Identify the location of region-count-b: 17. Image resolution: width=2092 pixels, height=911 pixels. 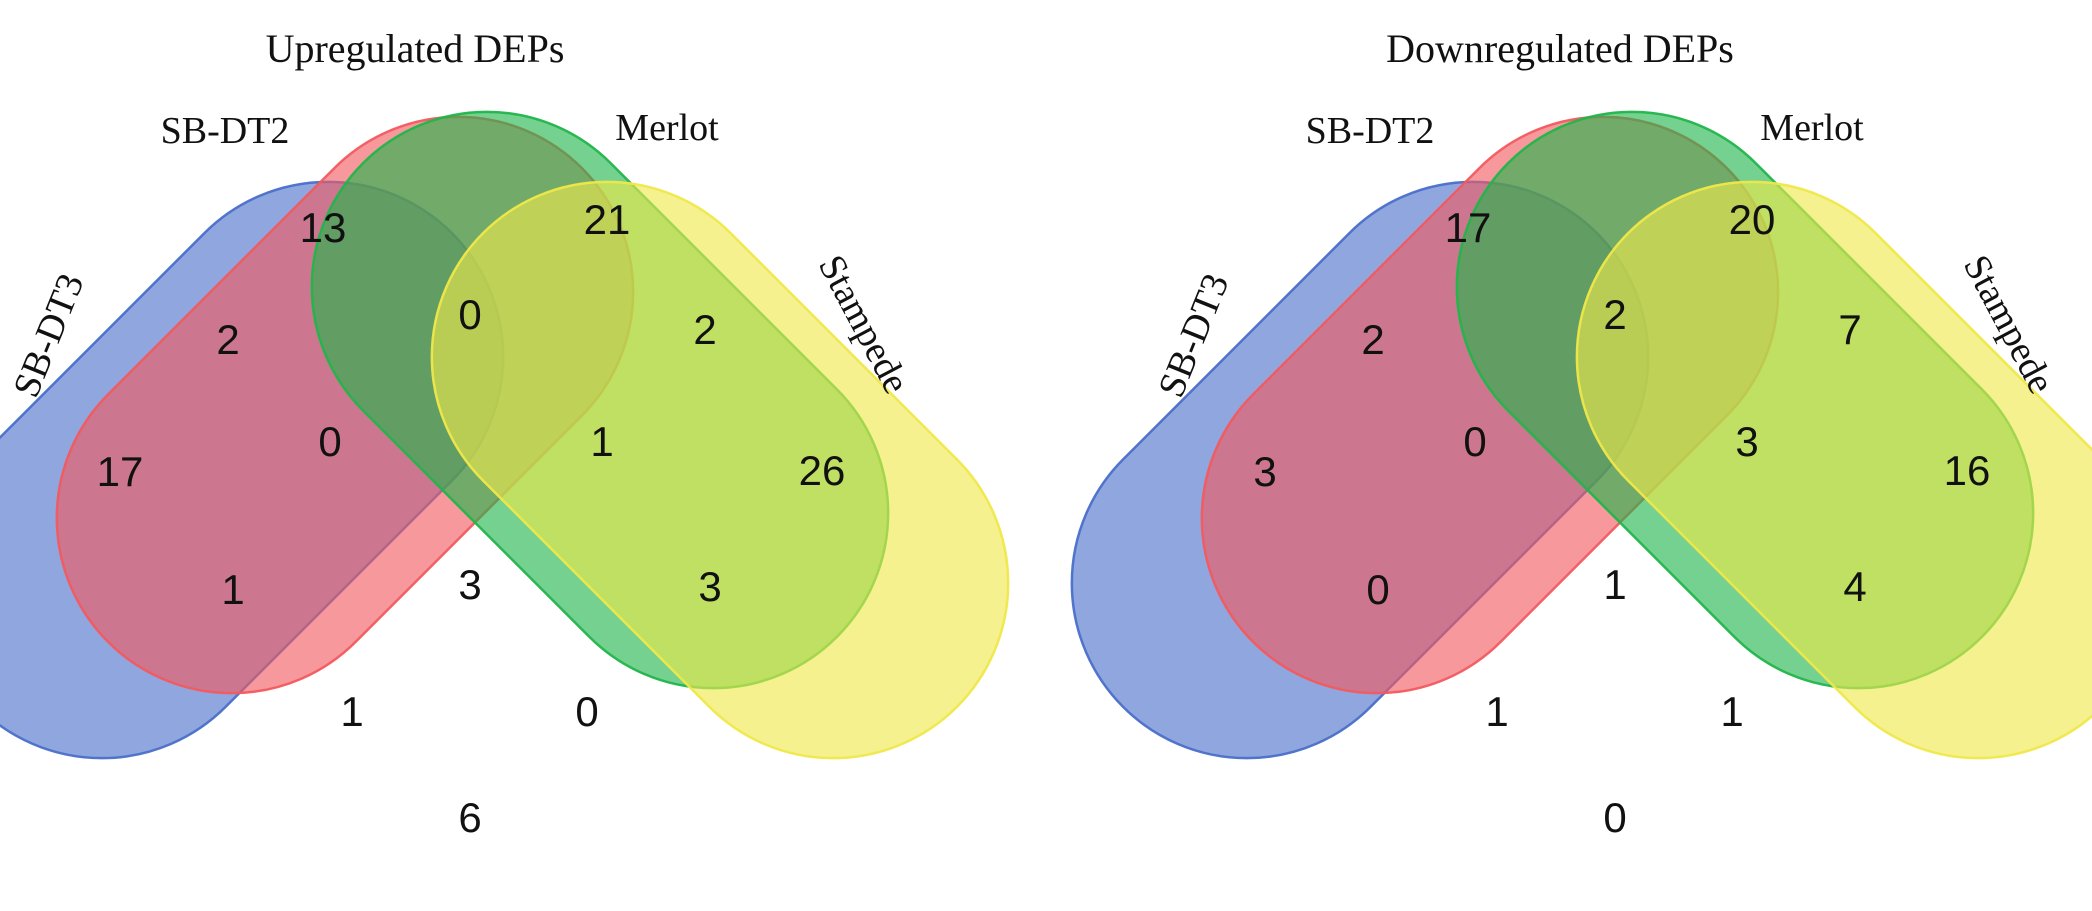
(1468, 227).